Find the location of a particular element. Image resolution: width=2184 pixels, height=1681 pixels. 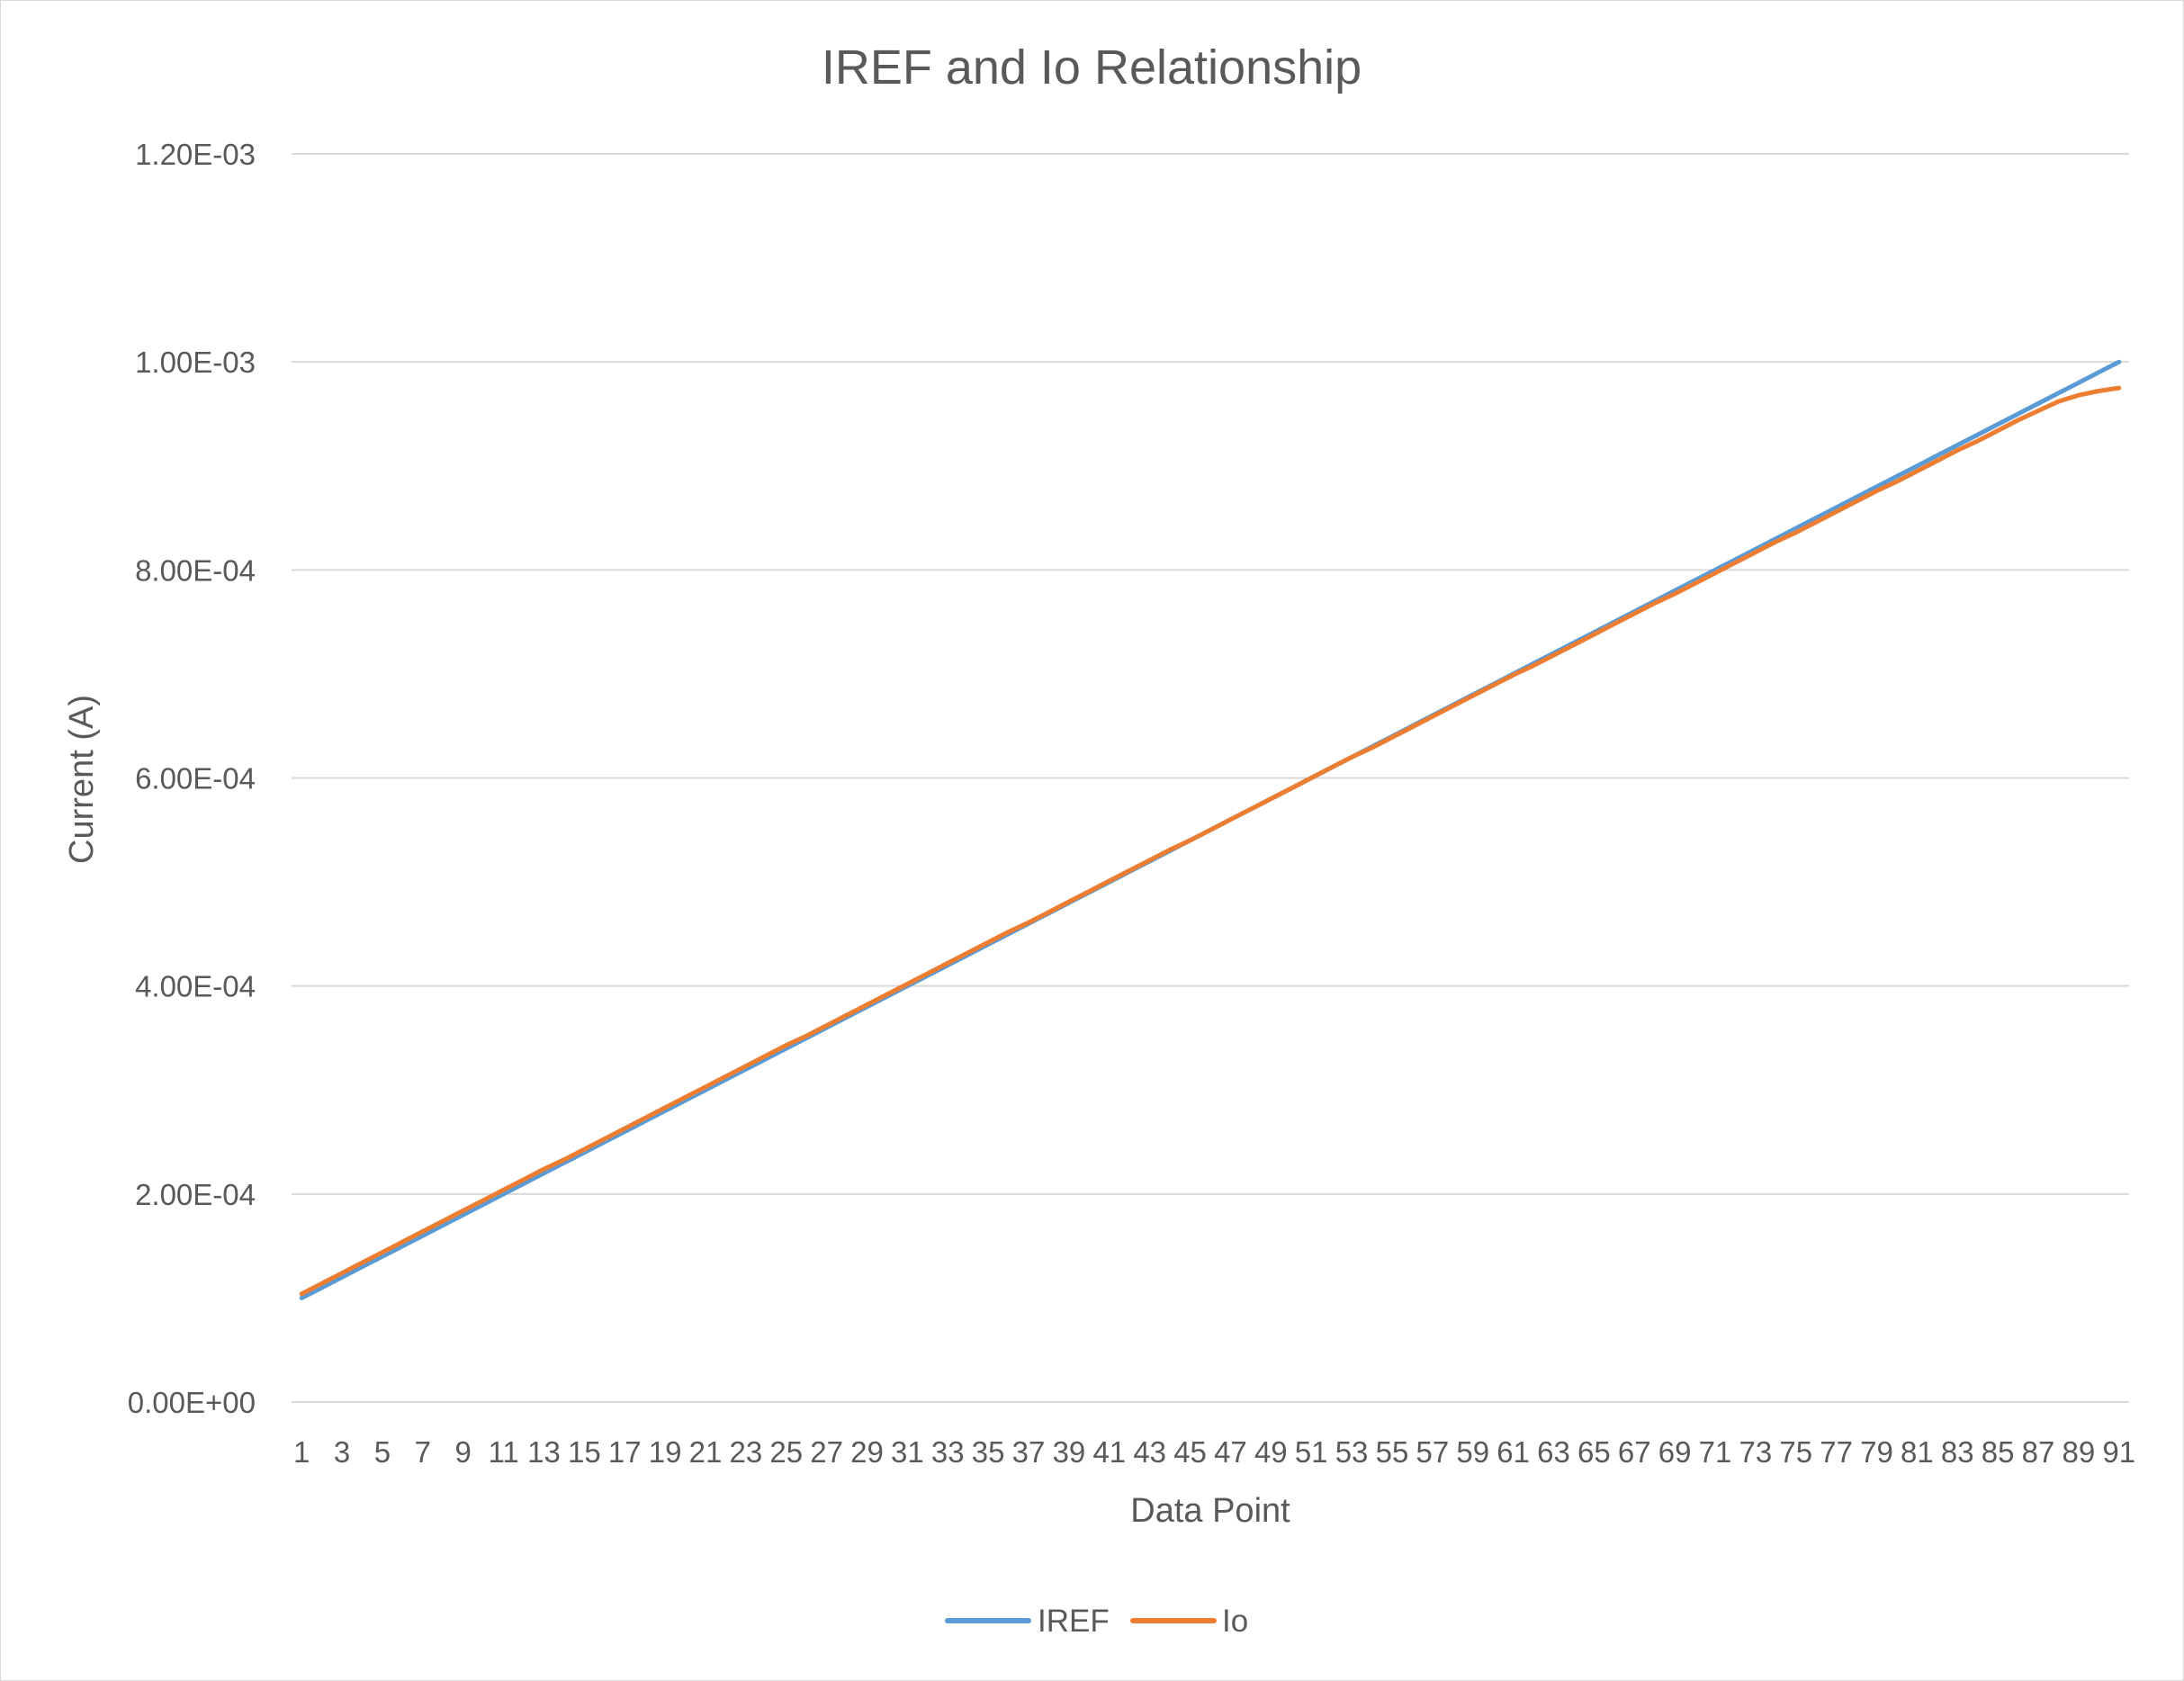

x-tick-label: 89 is located at coordinates (2079, 1452).